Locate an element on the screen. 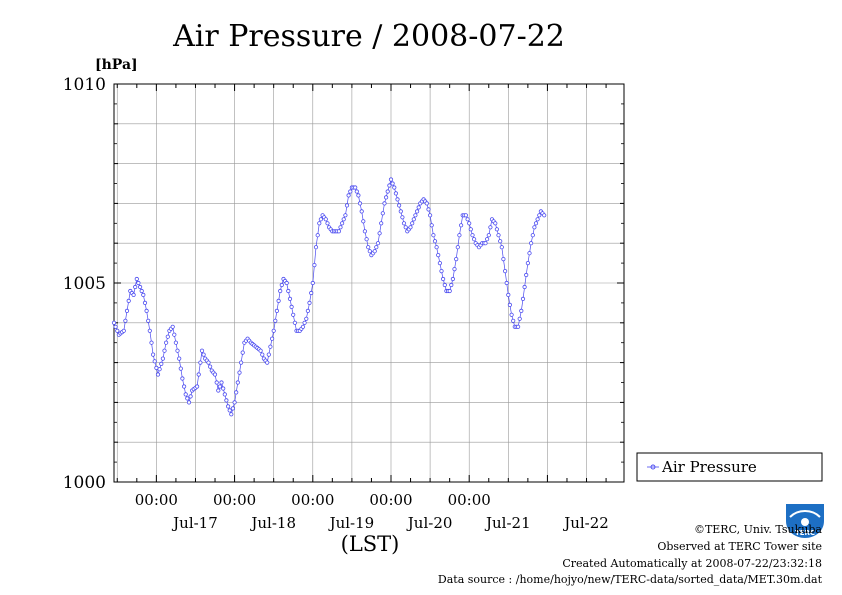  x-date-label: Jul-20 is located at coordinates (429, 523).